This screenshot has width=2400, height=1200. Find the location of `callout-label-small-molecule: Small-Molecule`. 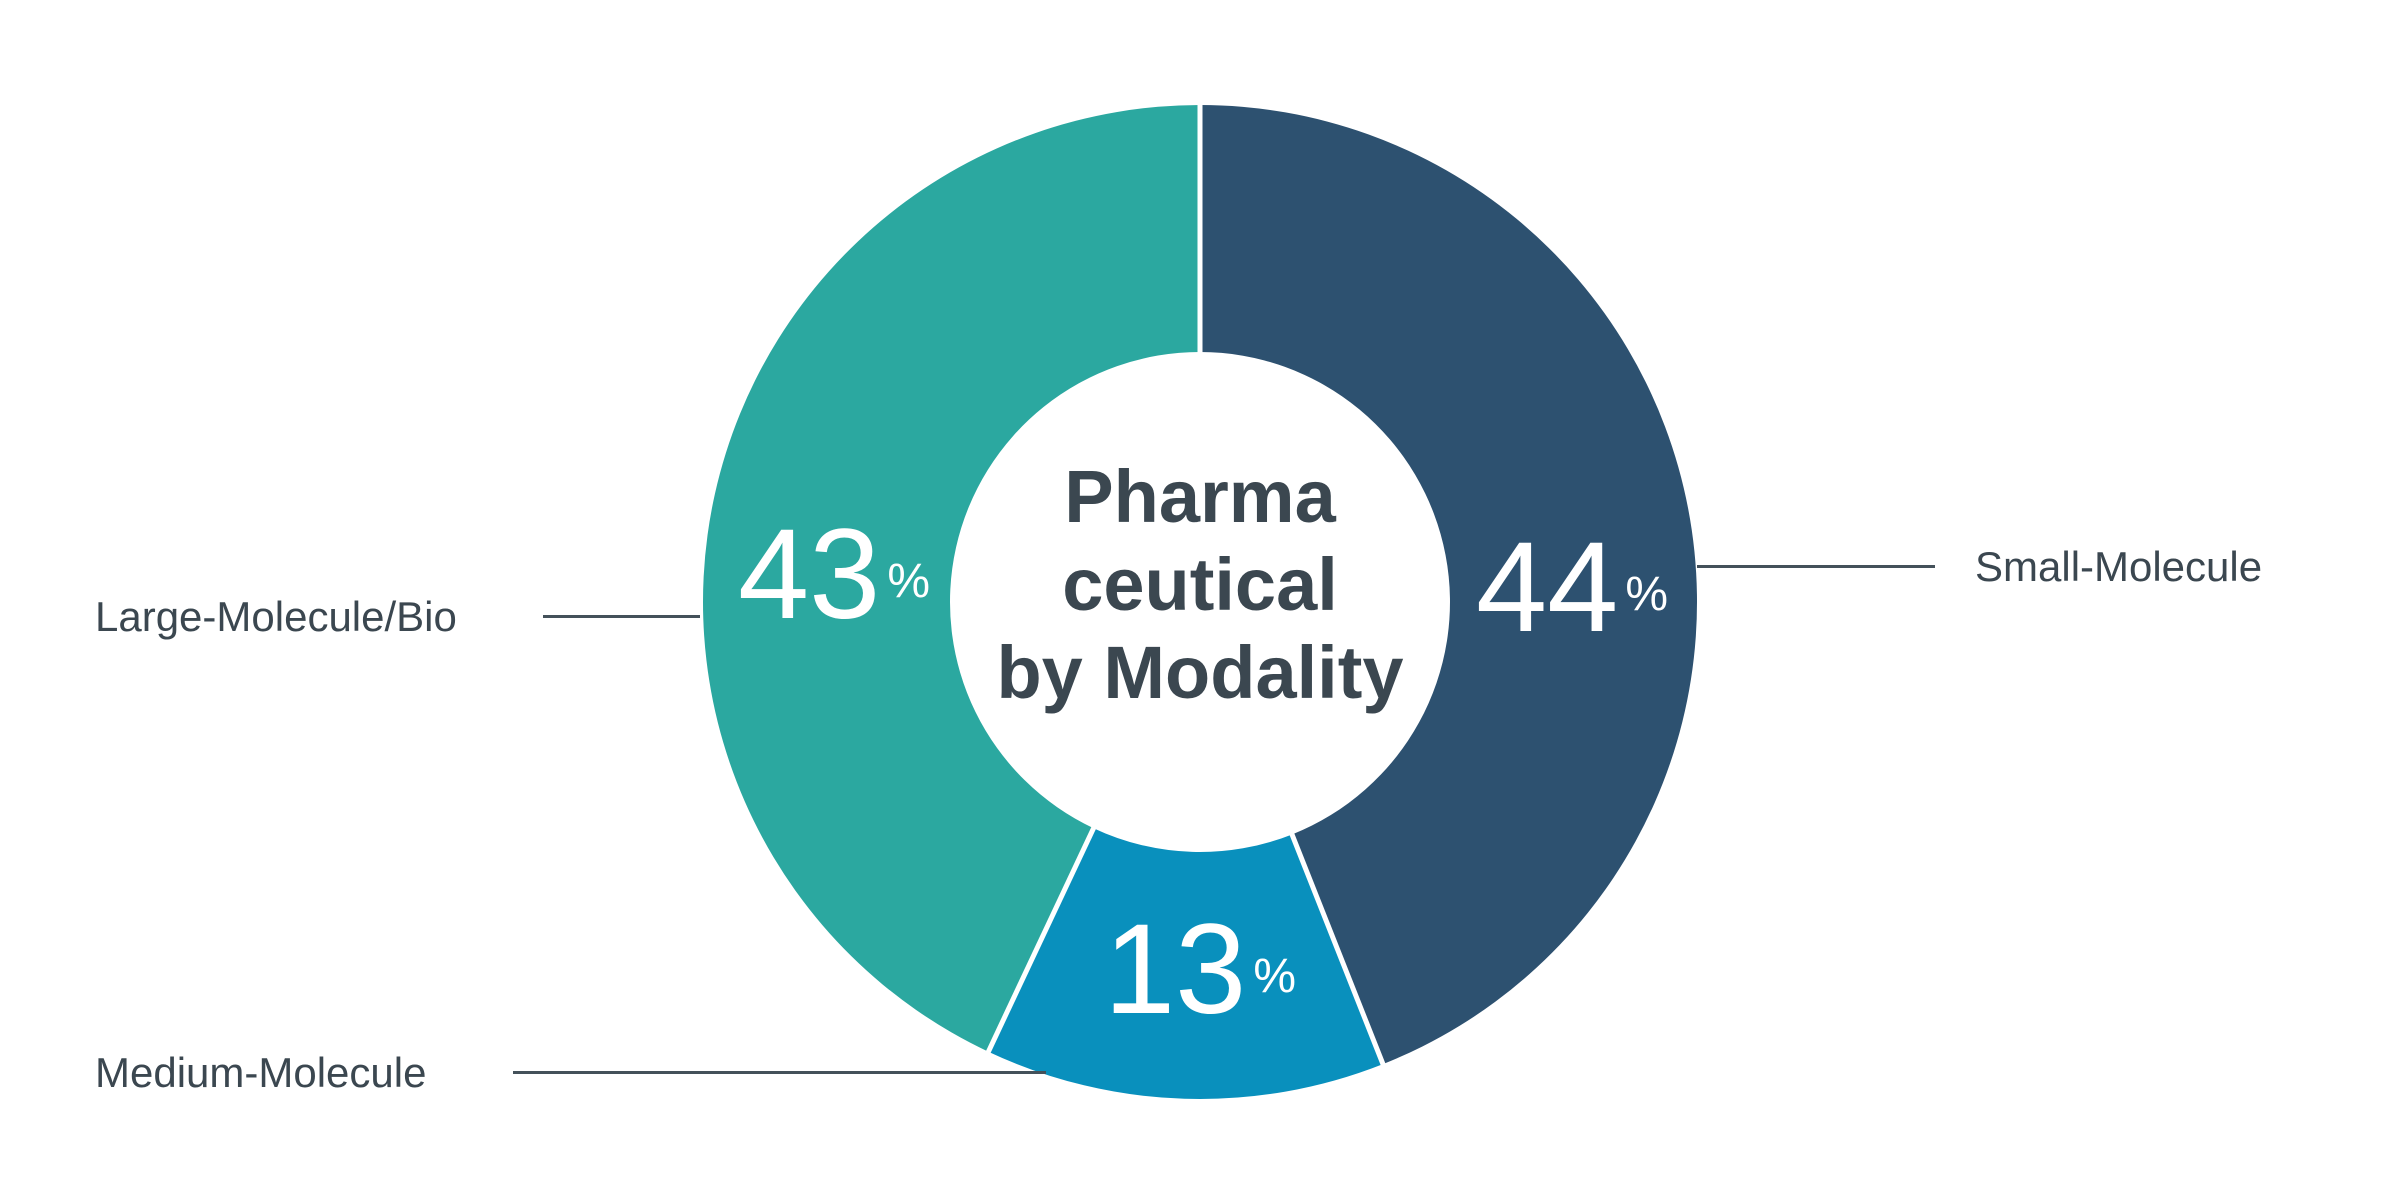

callout-label-small-molecule: Small-Molecule is located at coordinates (2119, 566).